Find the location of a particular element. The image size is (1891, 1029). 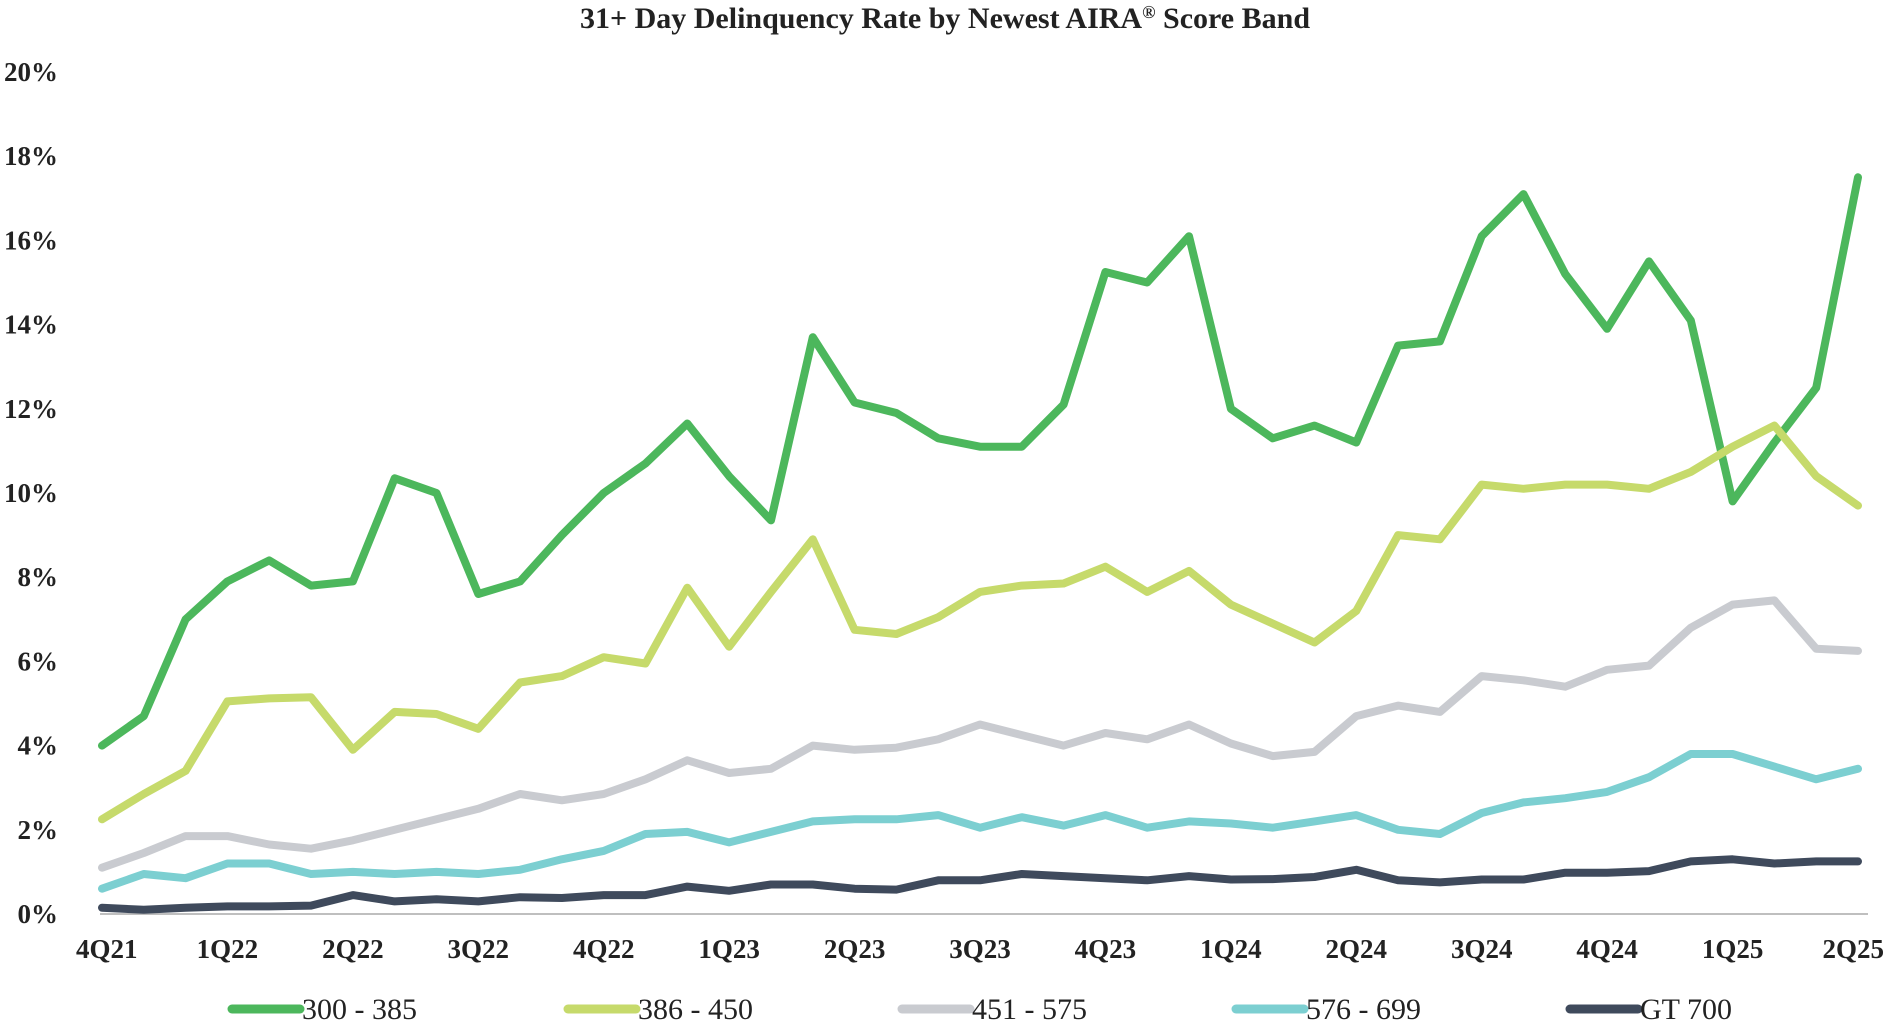

x-tick-label: 4Q22 is located at coordinates (604, 949).